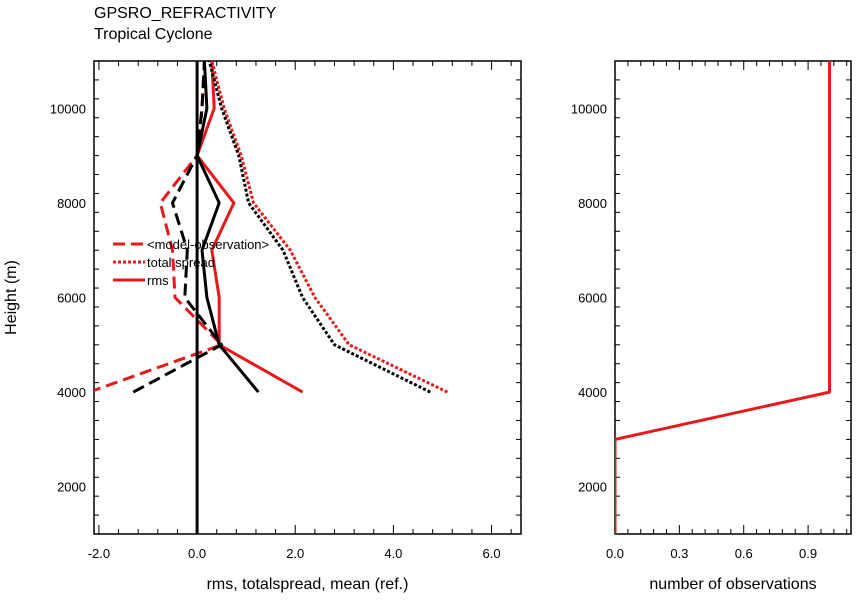 This screenshot has height=600, width=865. What do you see at coordinates (71, 298) in the screenshot?
I see `left-ytick-label: 6000` at bounding box center [71, 298].